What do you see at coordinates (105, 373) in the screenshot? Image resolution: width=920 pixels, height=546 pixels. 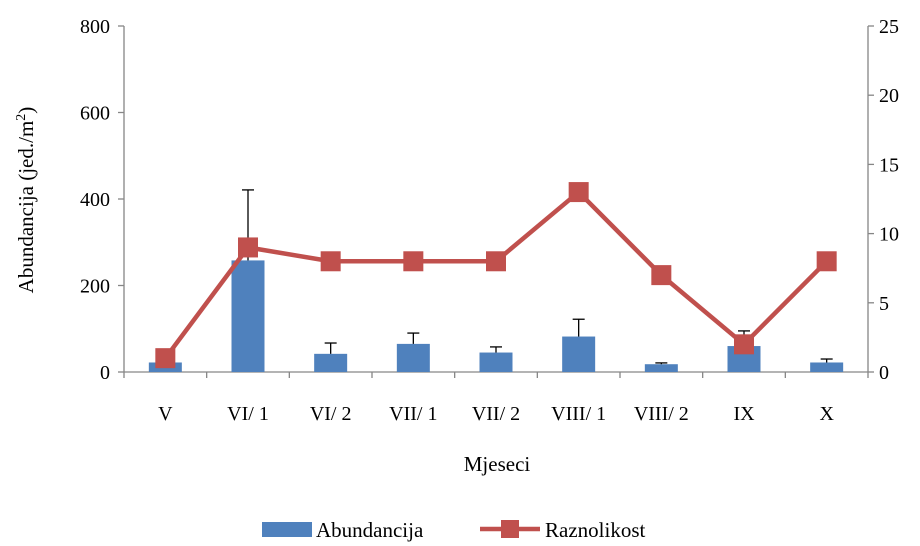 I see `left-tick-label: 0` at bounding box center [105, 373].